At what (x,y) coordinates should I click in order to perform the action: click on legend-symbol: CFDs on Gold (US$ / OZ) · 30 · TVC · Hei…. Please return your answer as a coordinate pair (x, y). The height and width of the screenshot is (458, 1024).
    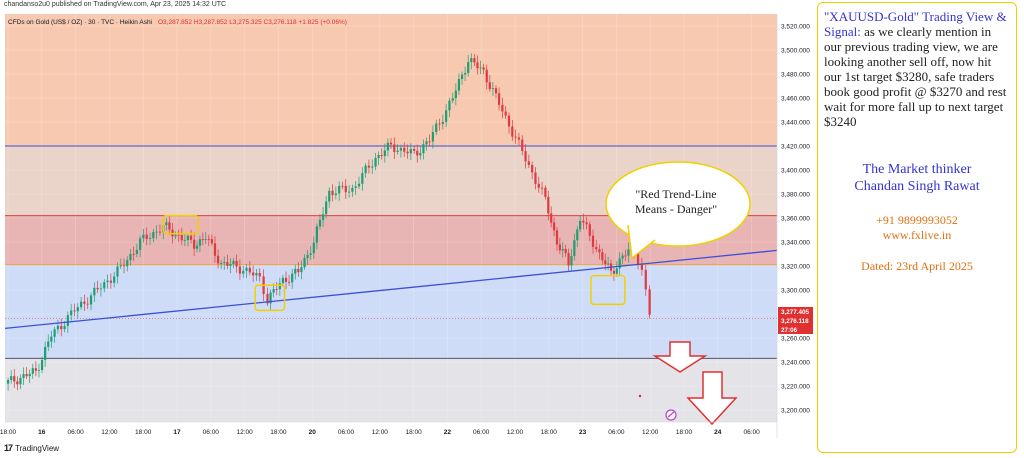
    Looking at the image, I should click on (80, 22).